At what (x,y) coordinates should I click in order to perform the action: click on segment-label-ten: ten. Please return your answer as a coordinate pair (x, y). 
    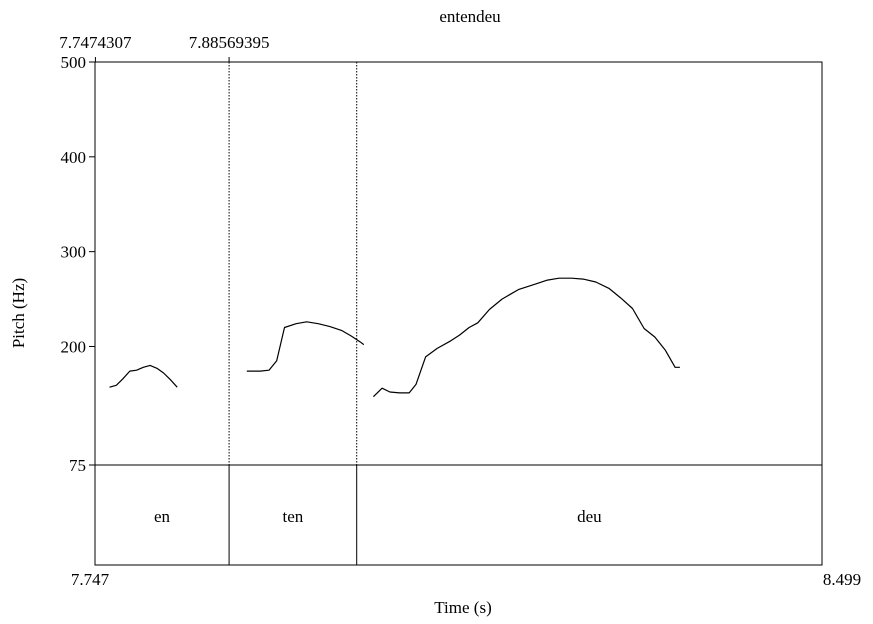
    Looking at the image, I should click on (293, 516).